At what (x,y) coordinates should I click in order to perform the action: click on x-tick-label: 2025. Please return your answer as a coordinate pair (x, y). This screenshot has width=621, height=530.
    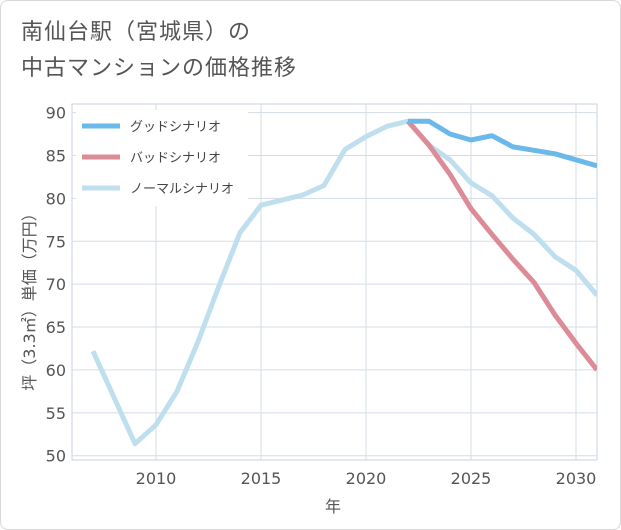
    Looking at the image, I should click on (471, 478).